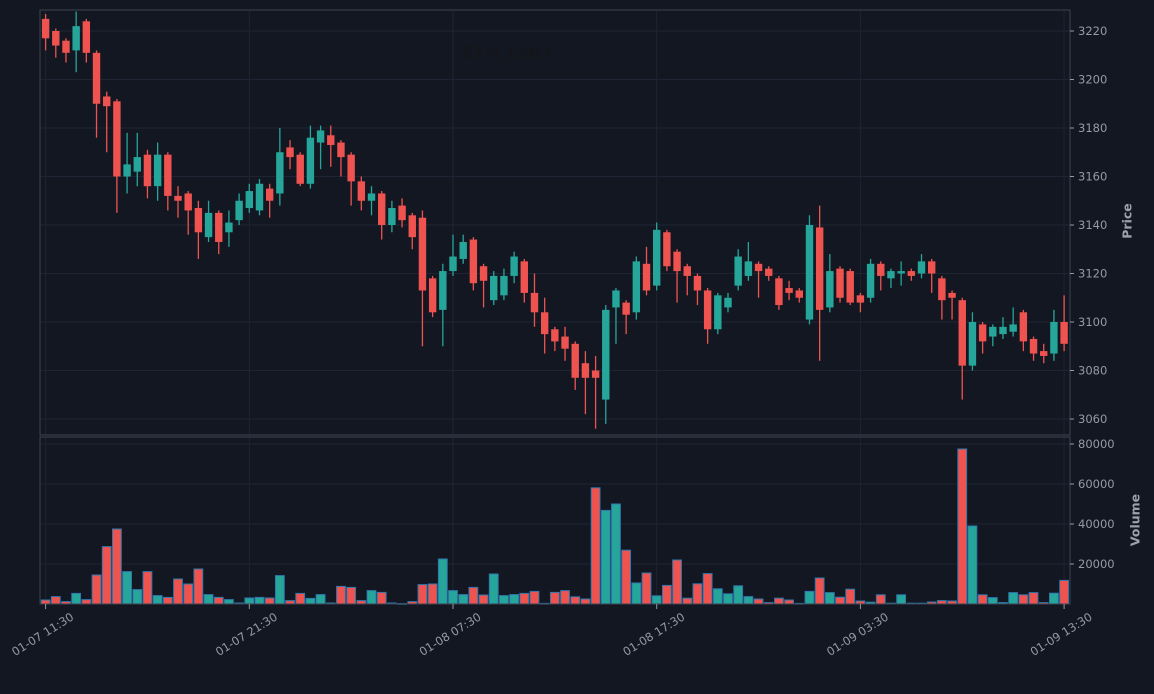  Describe the element at coordinates (1092, 225) in the screenshot. I see `price-tick-label: 3140` at that location.